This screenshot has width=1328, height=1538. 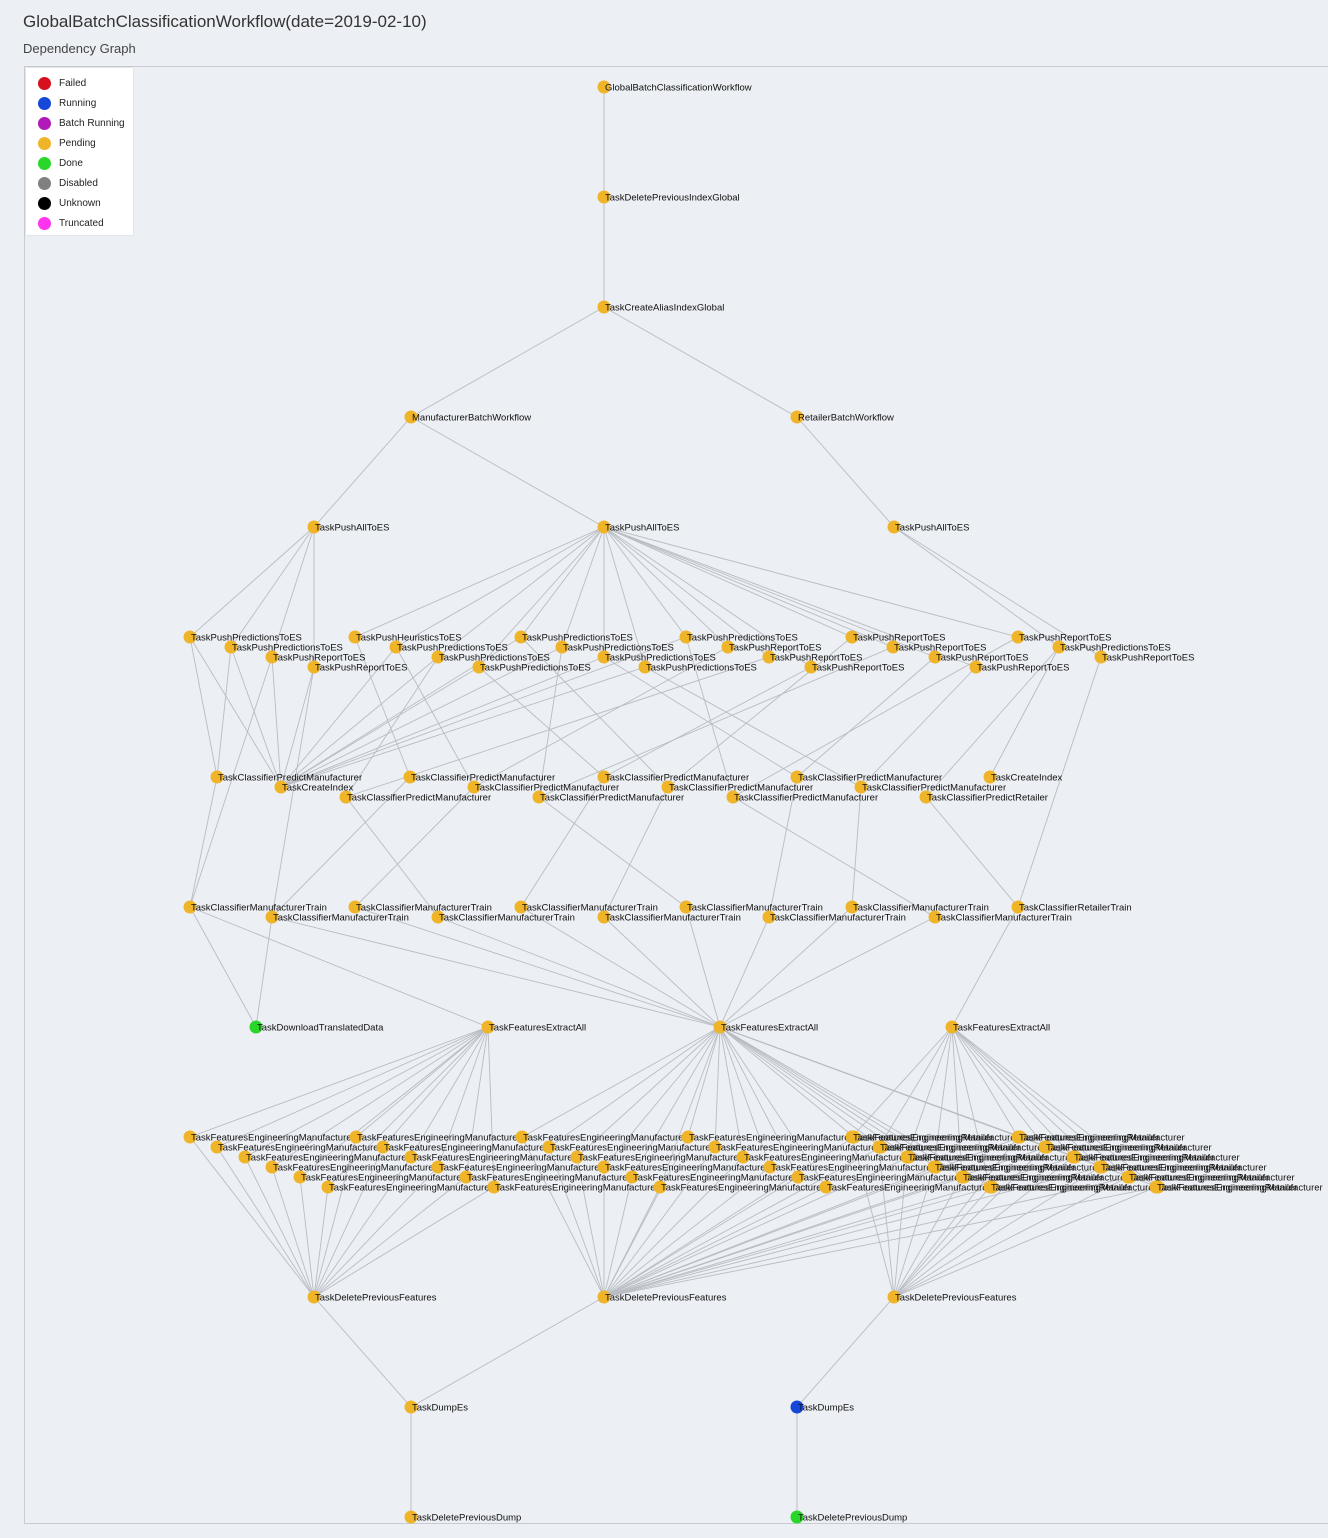 What do you see at coordinates (348, 527) in the screenshot?
I see `graph-node: TaskPushAllToES` at bounding box center [348, 527].